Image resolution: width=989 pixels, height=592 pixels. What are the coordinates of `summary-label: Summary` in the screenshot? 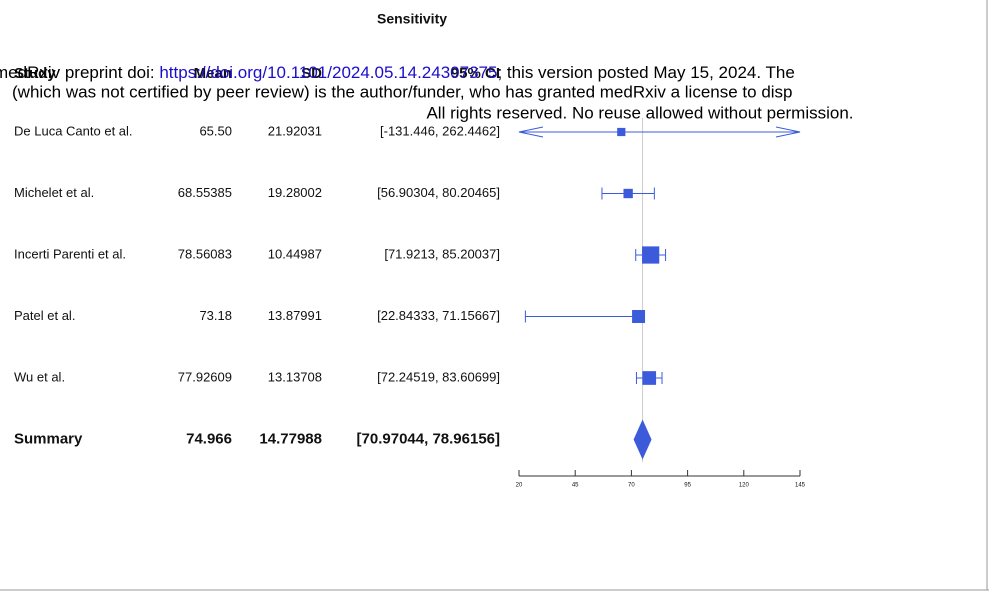 It's located at (48, 438).